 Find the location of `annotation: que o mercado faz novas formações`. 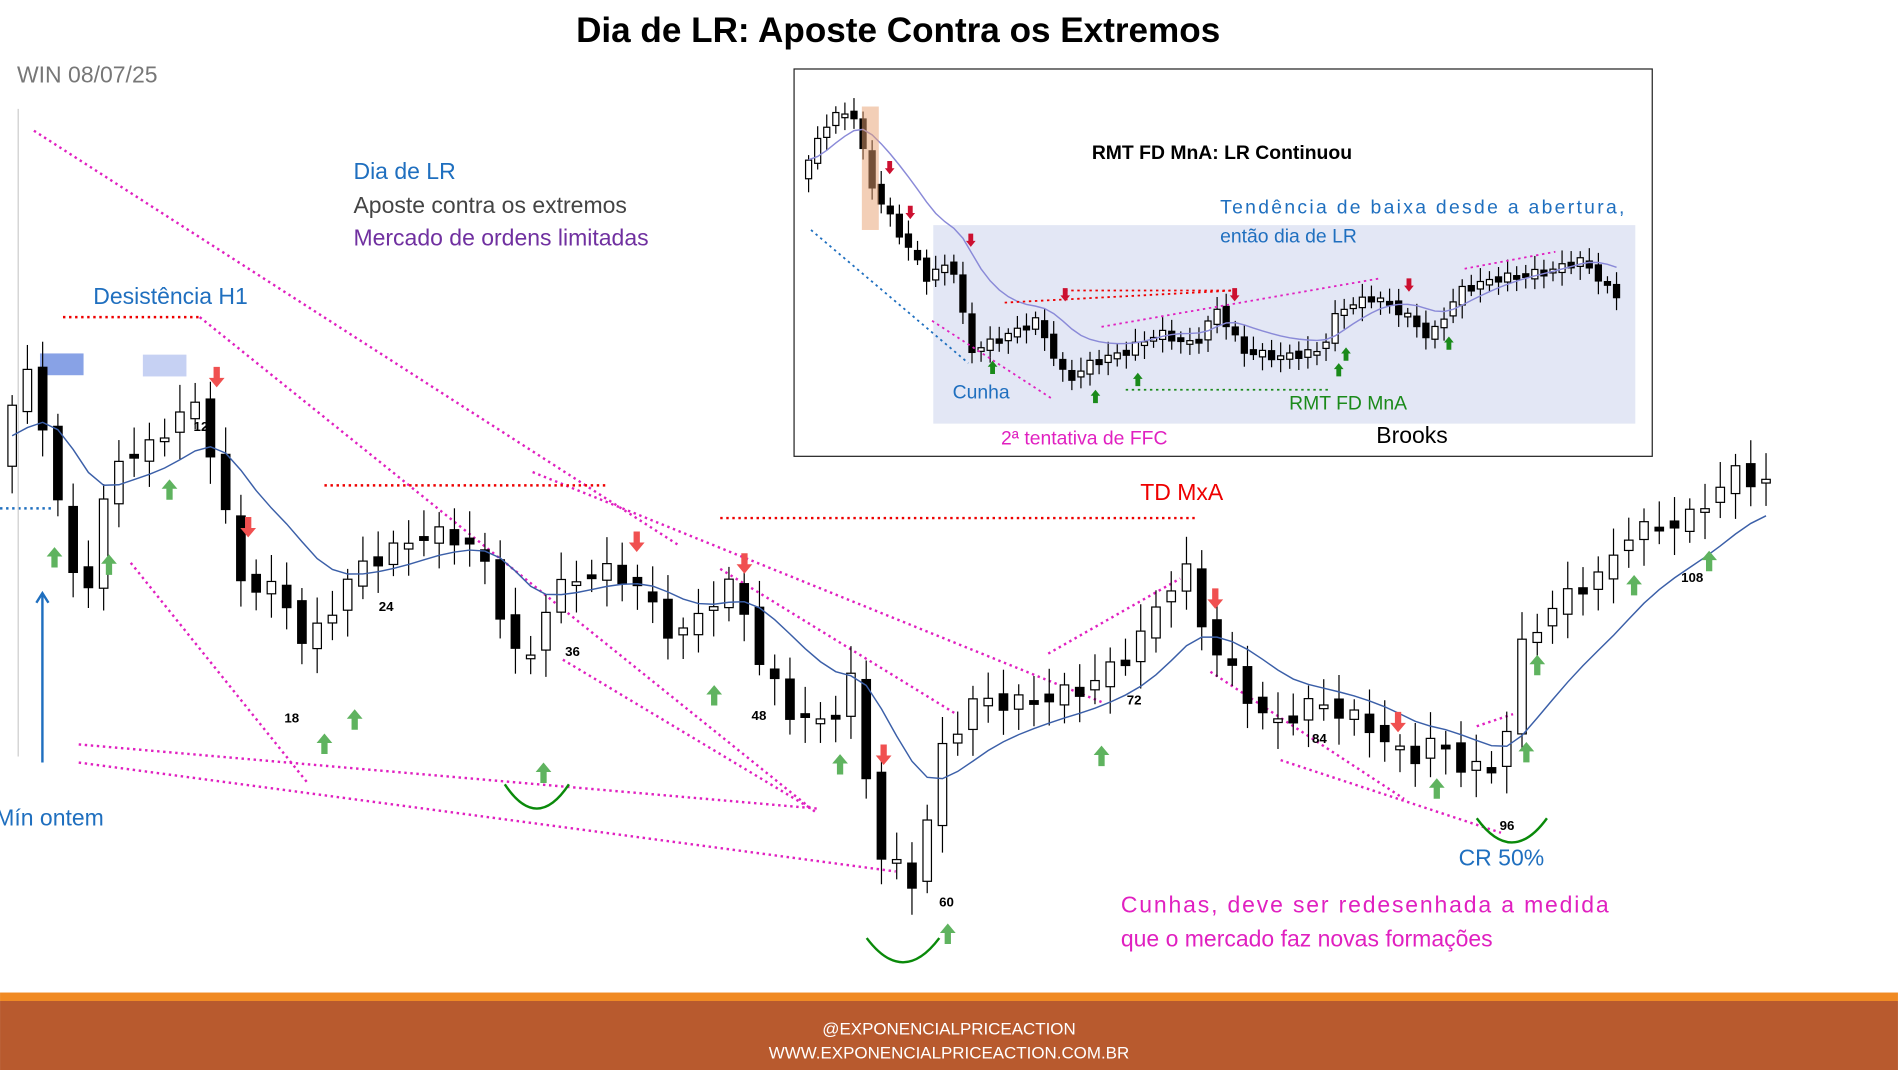

annotation: que o mercado faz novas formações is located at coordinates (1307, 939).